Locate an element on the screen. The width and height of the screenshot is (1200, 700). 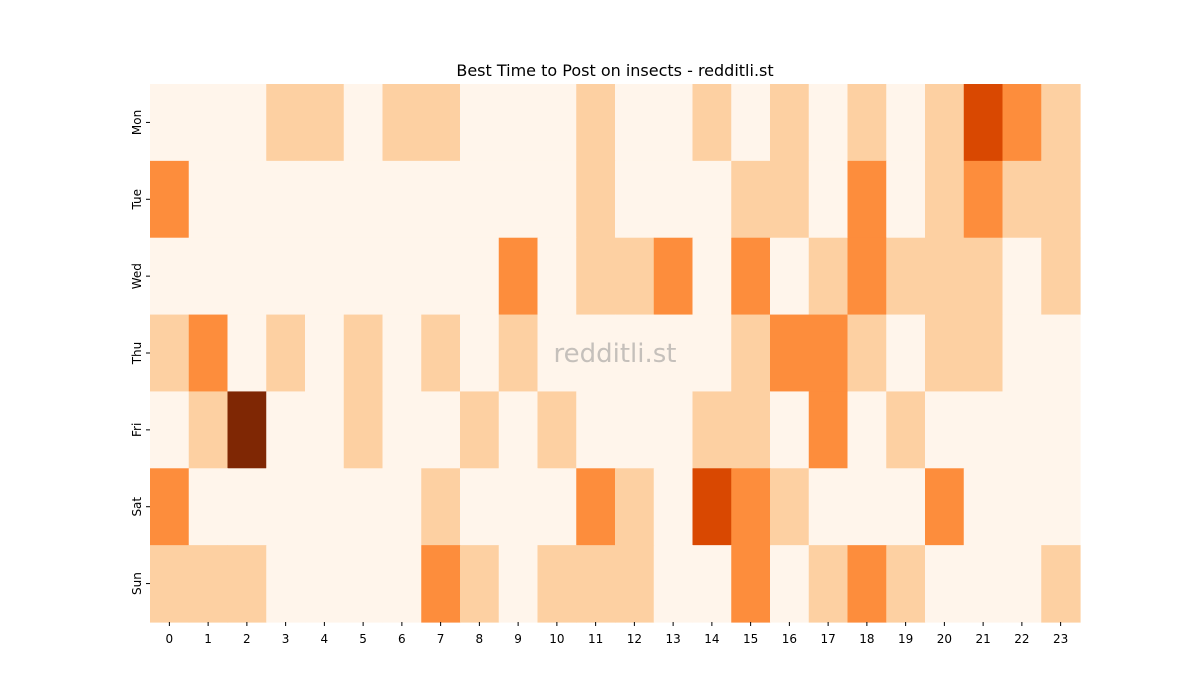
x-tick-label: 9 is located at coordinates (518, 639).